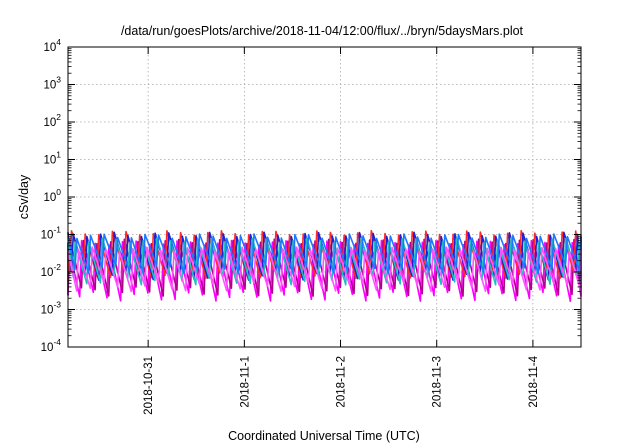 Image resolution: width=640 pixels, height=448 pixels. Describe the element at coordinates (324, 436) in the screenshot. I see `x-axis-label: Coordinated Universal Time (UTC)` at that location.